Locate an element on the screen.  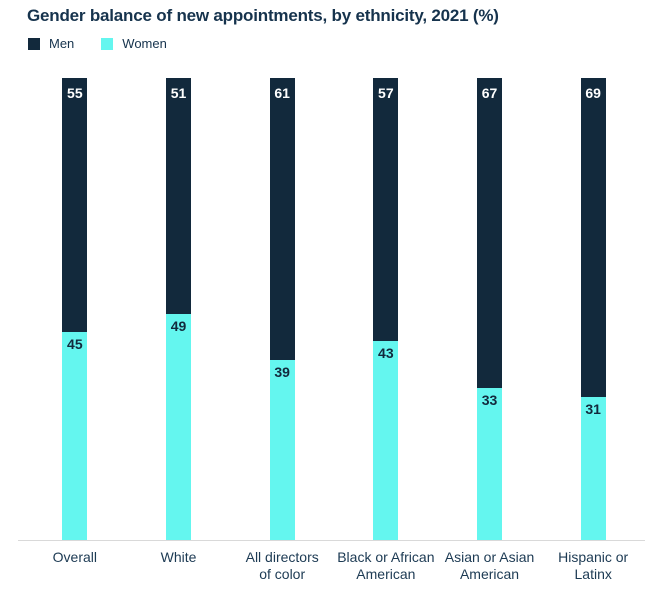
legend-label: Men is located at coordinates (62, 43).